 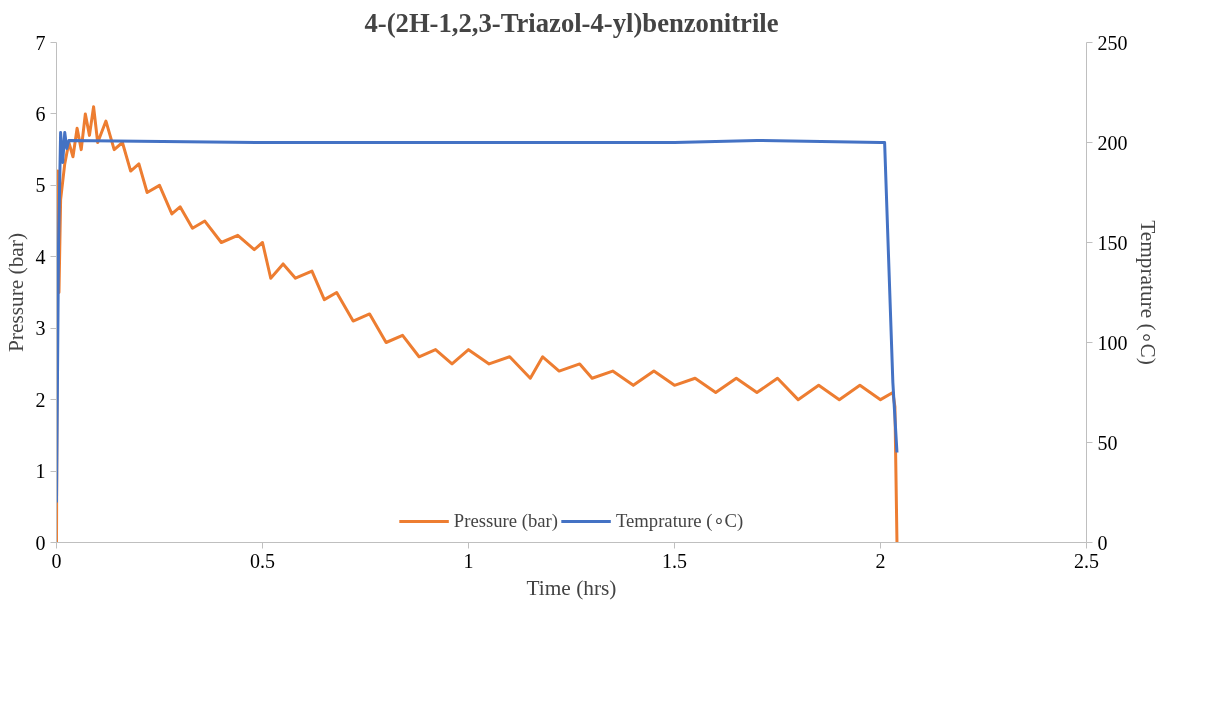 I want to click on y2-axis-title: Temprature (∘C), so click(x=1147, y=292).